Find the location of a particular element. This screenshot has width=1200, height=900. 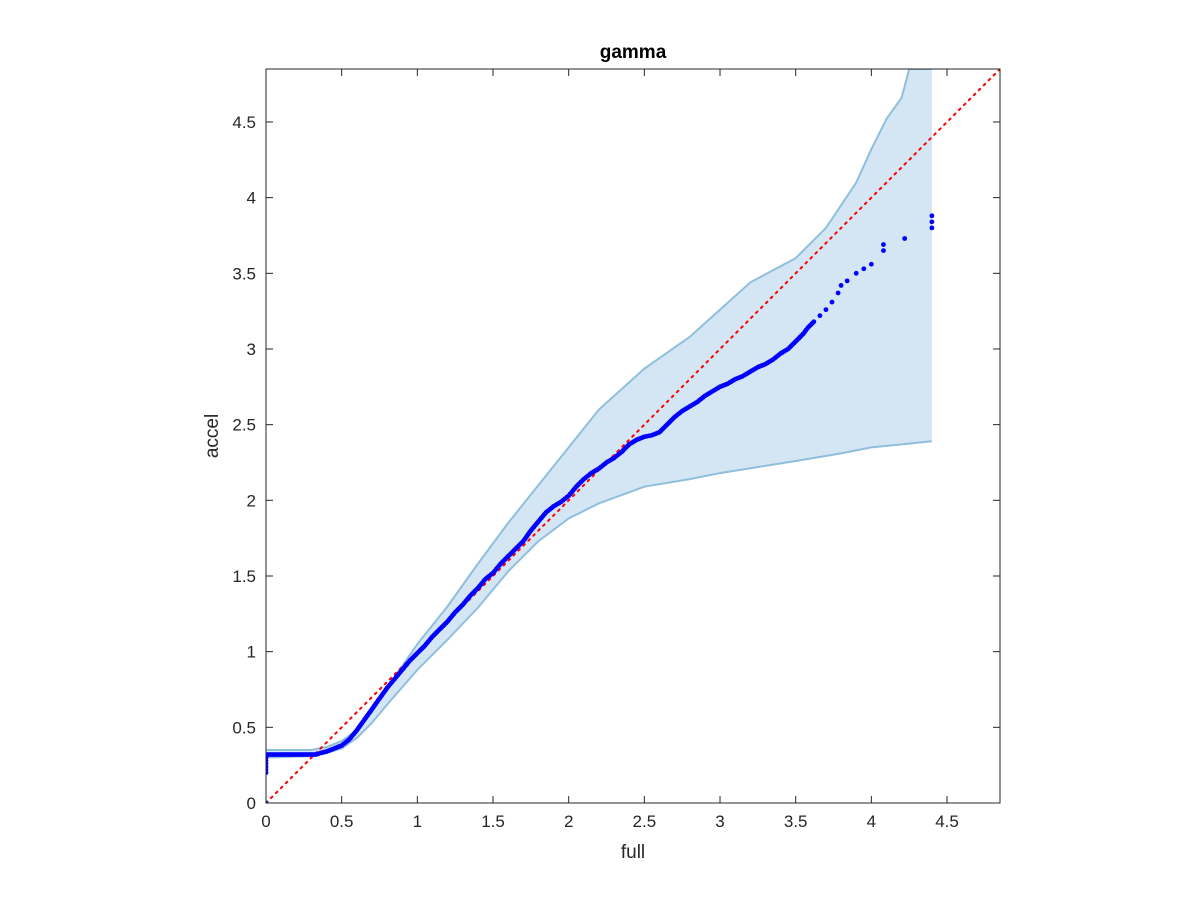

x-tick-label: 2.5 is located at coordinates (645, 821).